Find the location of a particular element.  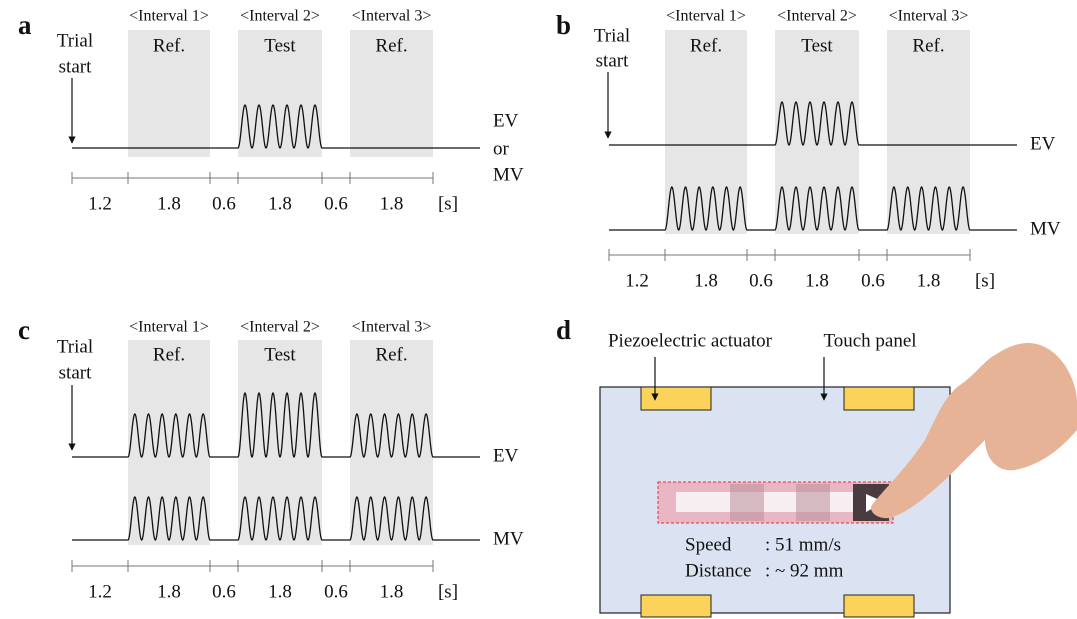

distance-name: Distance is located at coordinates (718, 570).